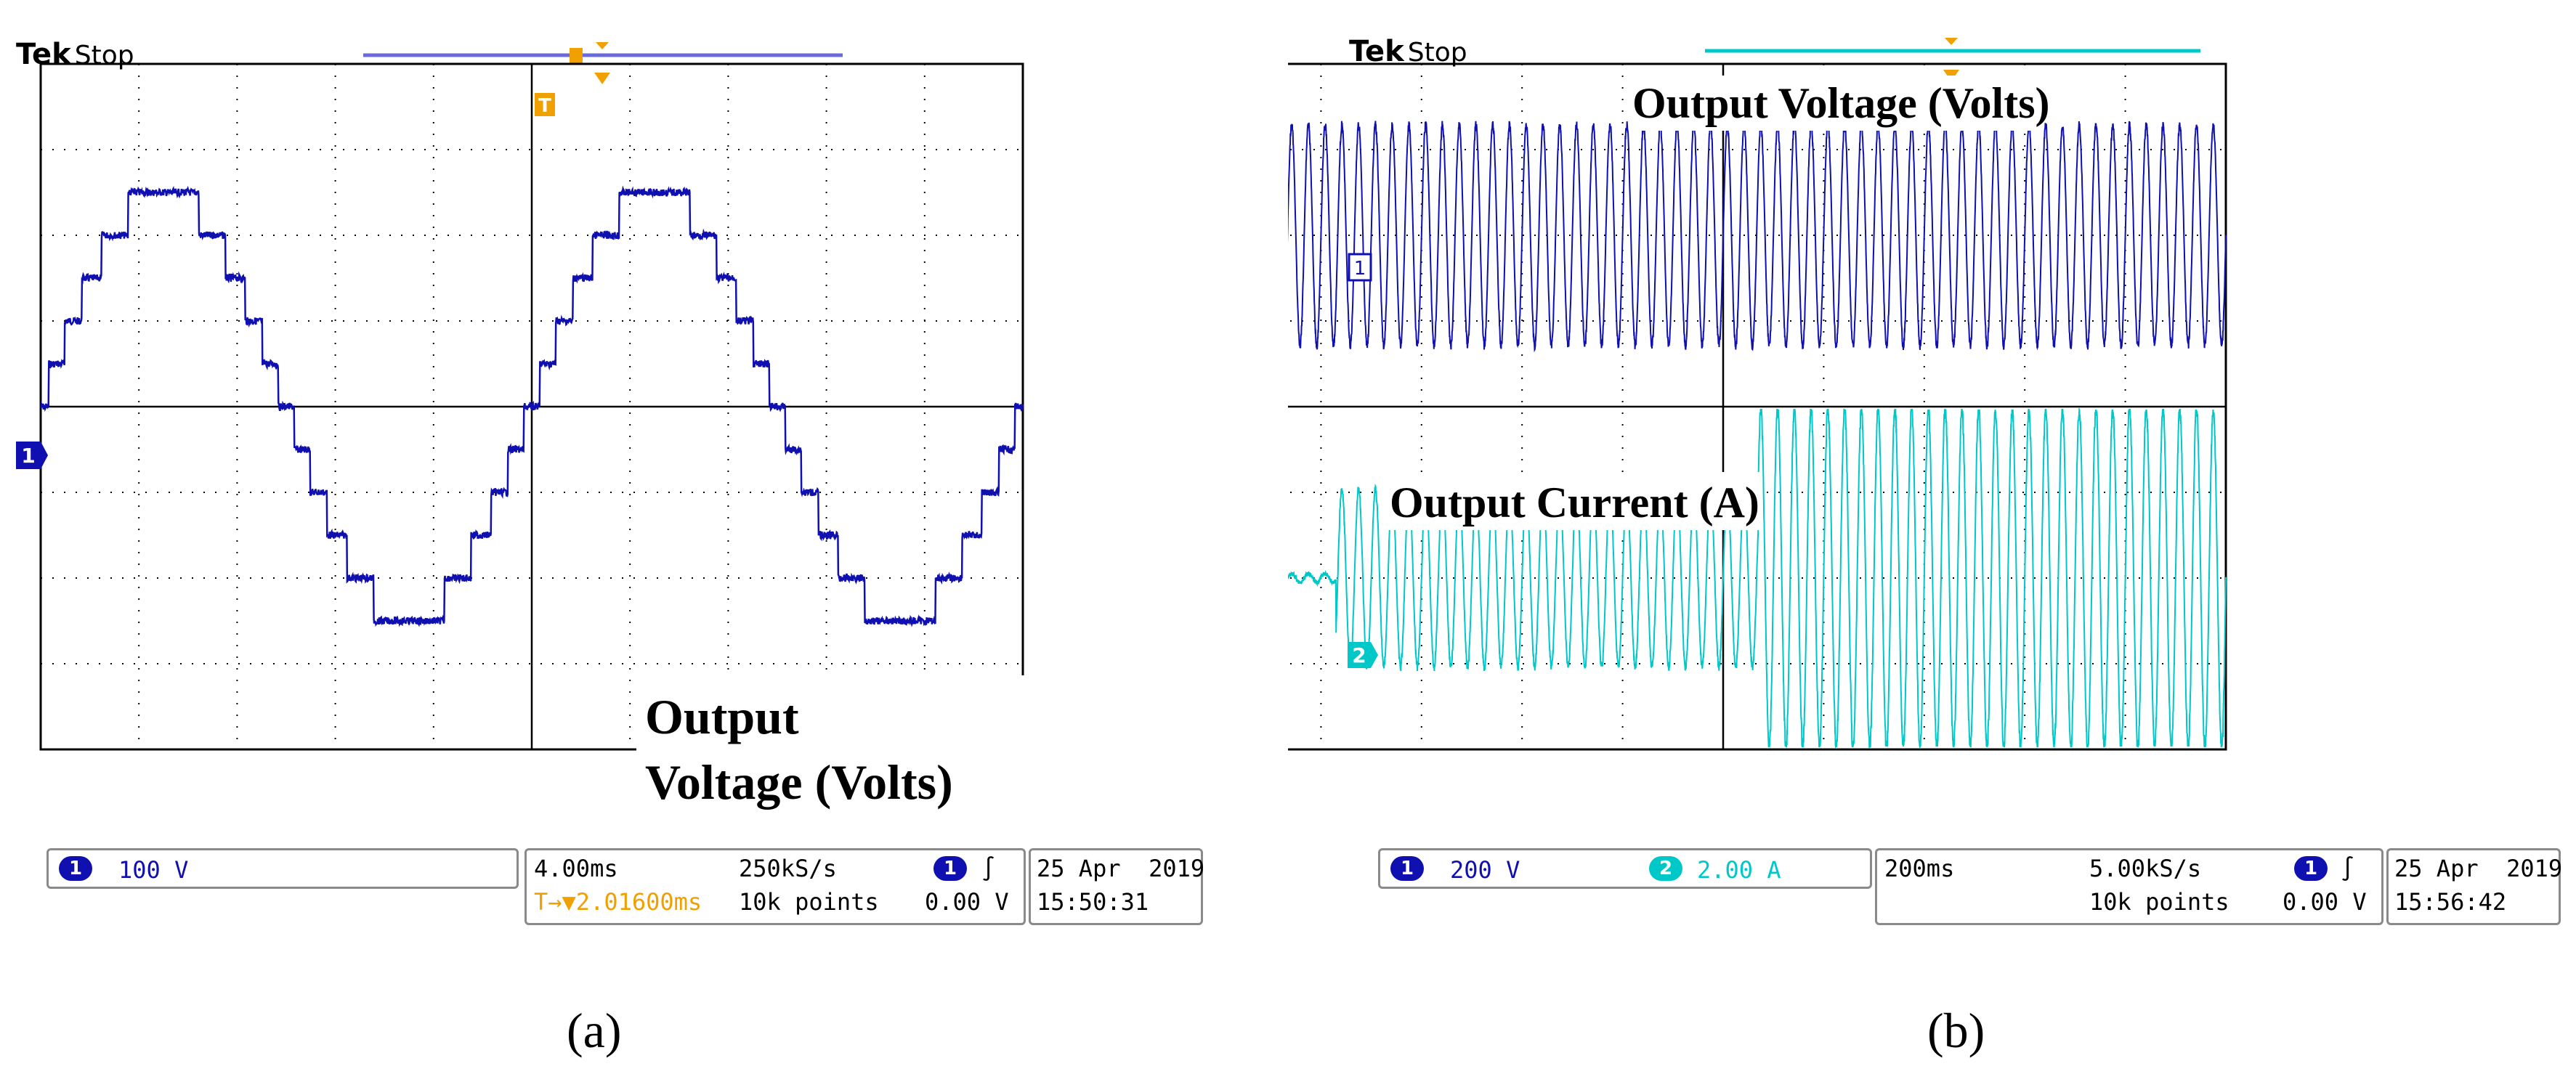  I want to click on timebase: 200ms, so click(1919, 869).